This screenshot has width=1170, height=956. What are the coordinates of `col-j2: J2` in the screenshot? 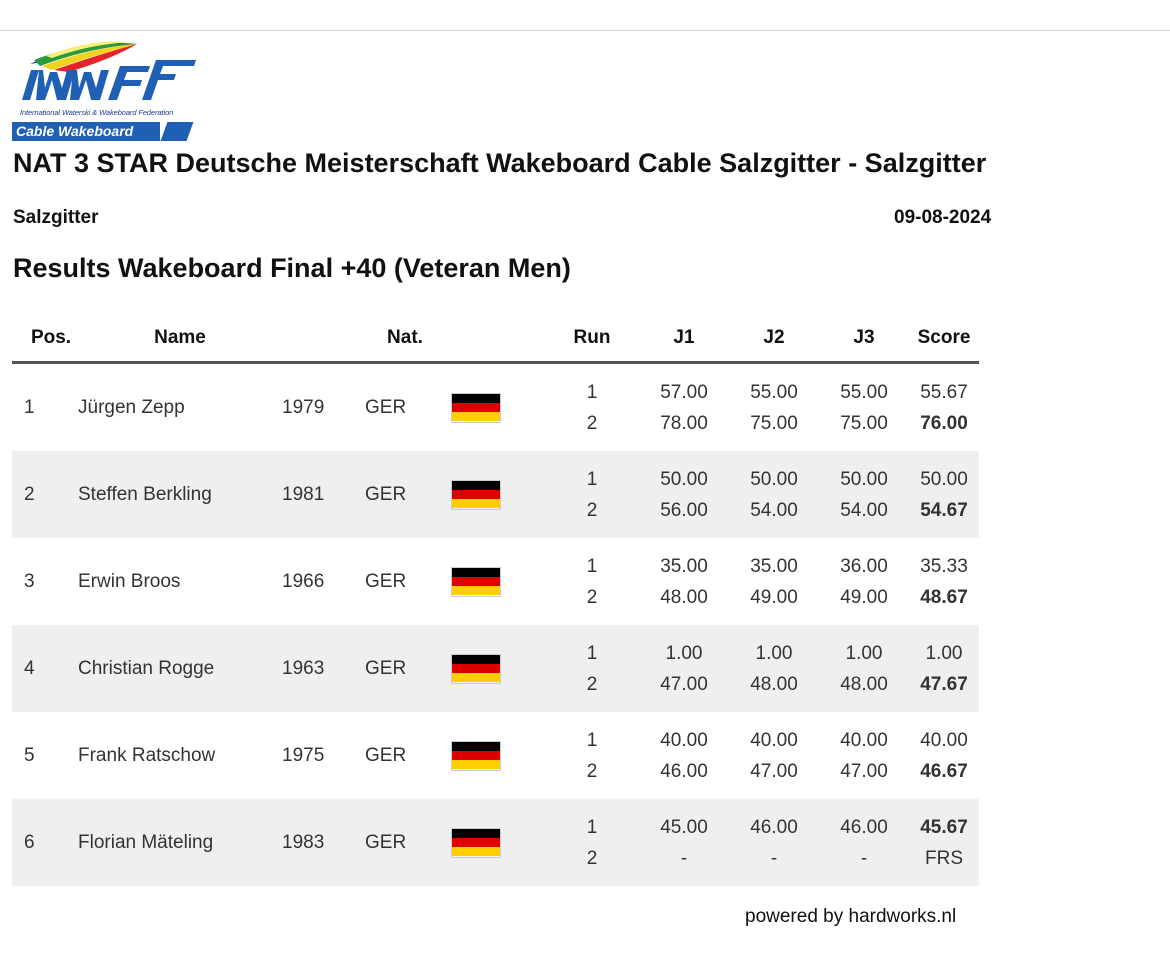 It's located at (774, 339).